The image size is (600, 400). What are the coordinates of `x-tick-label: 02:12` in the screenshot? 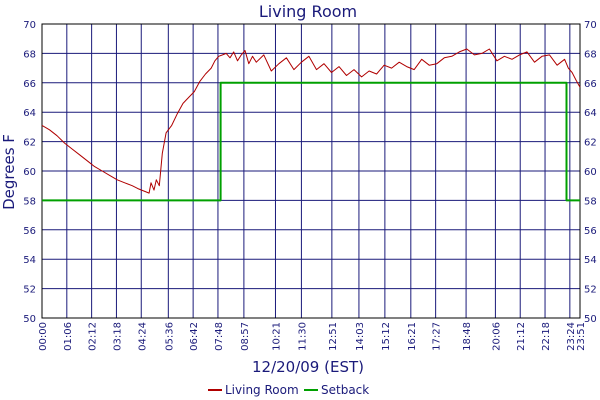 It's located at (93, 336).